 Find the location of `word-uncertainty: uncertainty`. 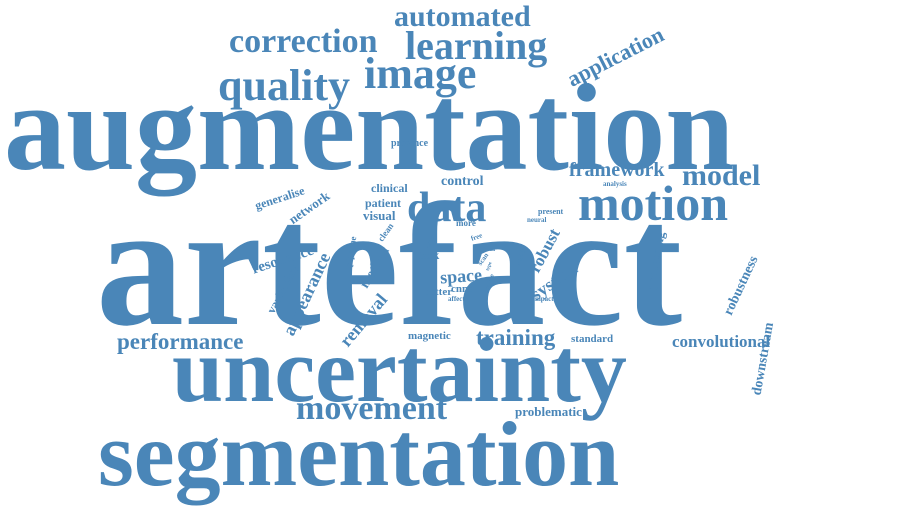

word-uncertainty: uncertainty is located at coordinates (399, 370).